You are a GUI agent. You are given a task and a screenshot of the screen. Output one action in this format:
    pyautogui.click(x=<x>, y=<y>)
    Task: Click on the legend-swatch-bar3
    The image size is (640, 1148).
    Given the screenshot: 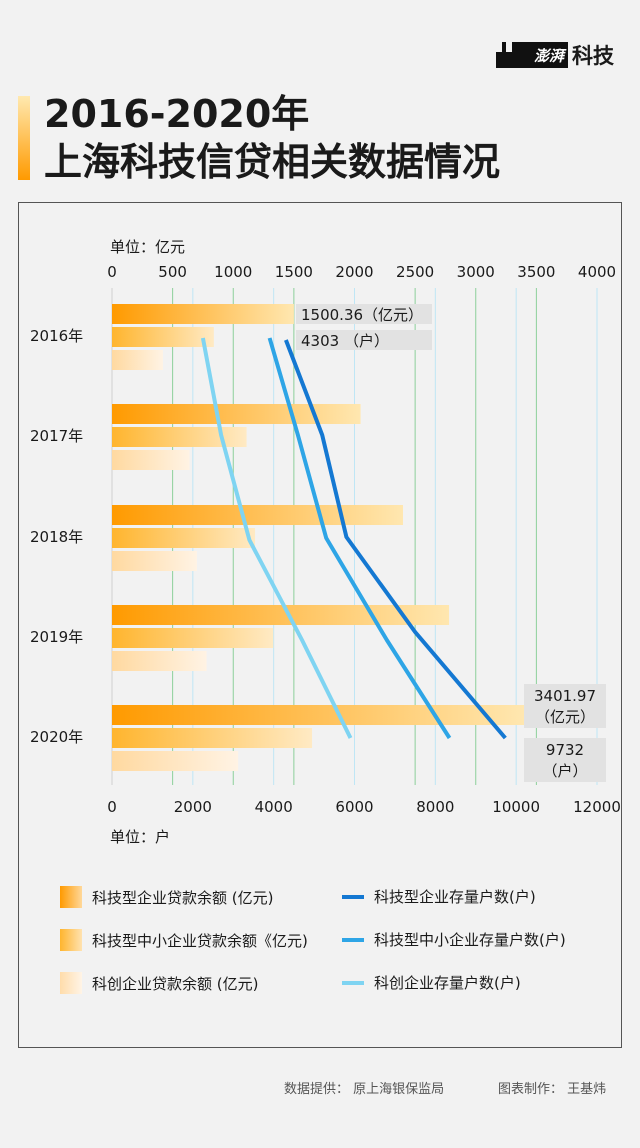 What is the action you would take?
    pyautogui.click(x=71, y=983)
    